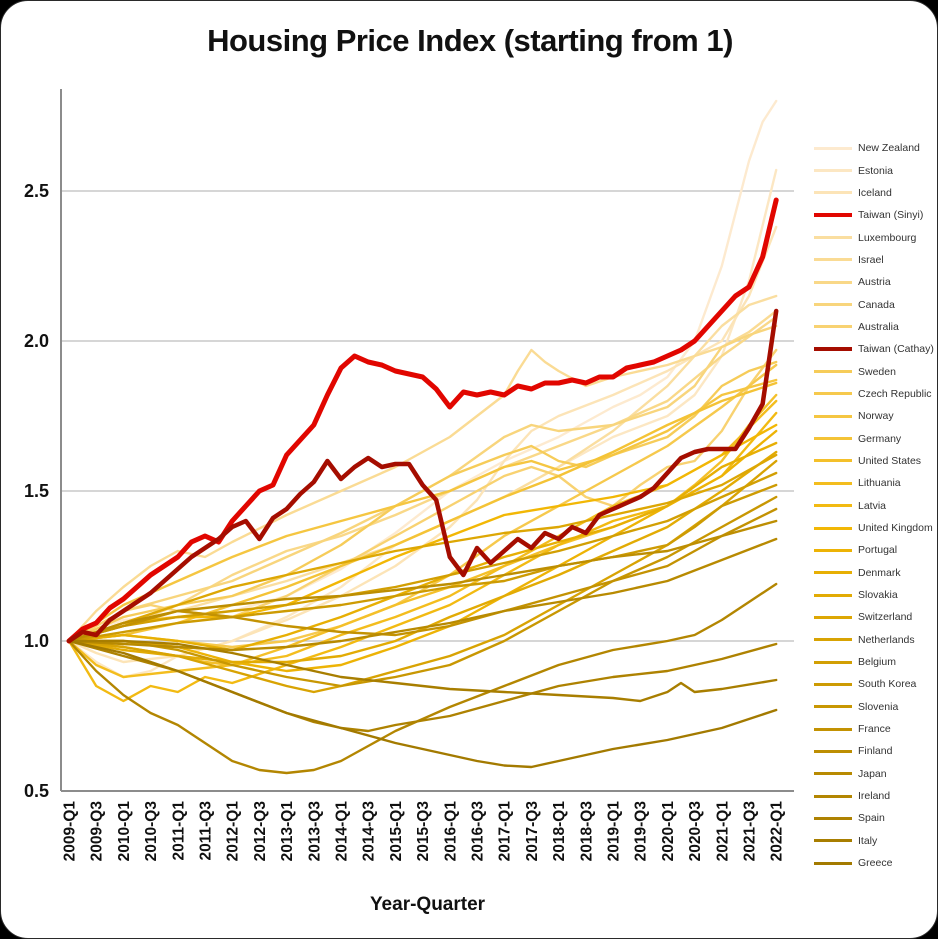  What do you see at coordinates (36, 341) in the screenshot?
I see `y-tick-label: 2.0` at bounding box center [36, 341].